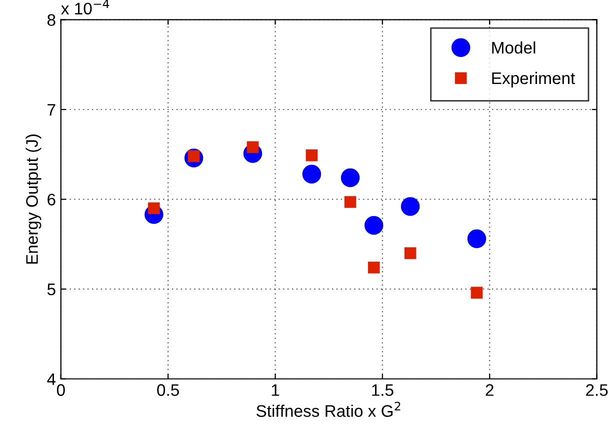  What do you see at coordinates (52, 110) in the screenshot?
I see `y-tick-label: 7` at bounding box center [52, 110].